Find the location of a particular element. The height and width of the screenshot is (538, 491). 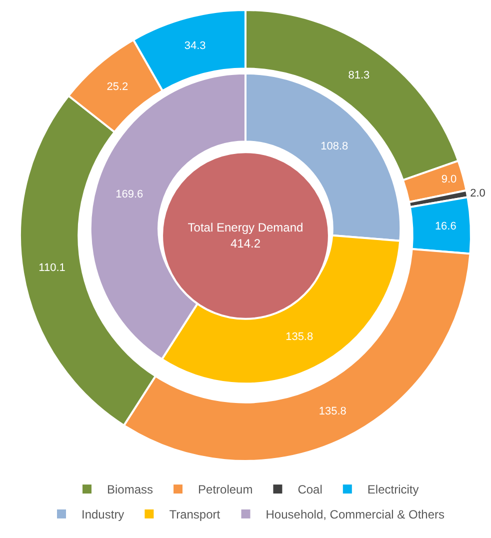

data-label: 2.0 is located at coordinates (478, 194).